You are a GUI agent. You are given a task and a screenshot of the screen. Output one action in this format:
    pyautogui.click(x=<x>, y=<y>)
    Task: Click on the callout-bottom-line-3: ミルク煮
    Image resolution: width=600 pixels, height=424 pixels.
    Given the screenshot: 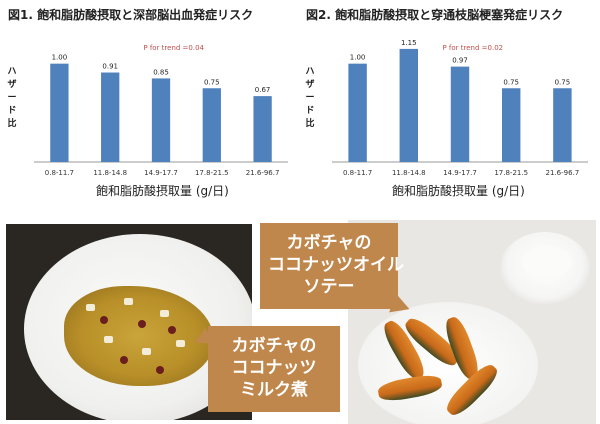 What is the action you would take?
    pyautogui.click(x=274, y=390)
    